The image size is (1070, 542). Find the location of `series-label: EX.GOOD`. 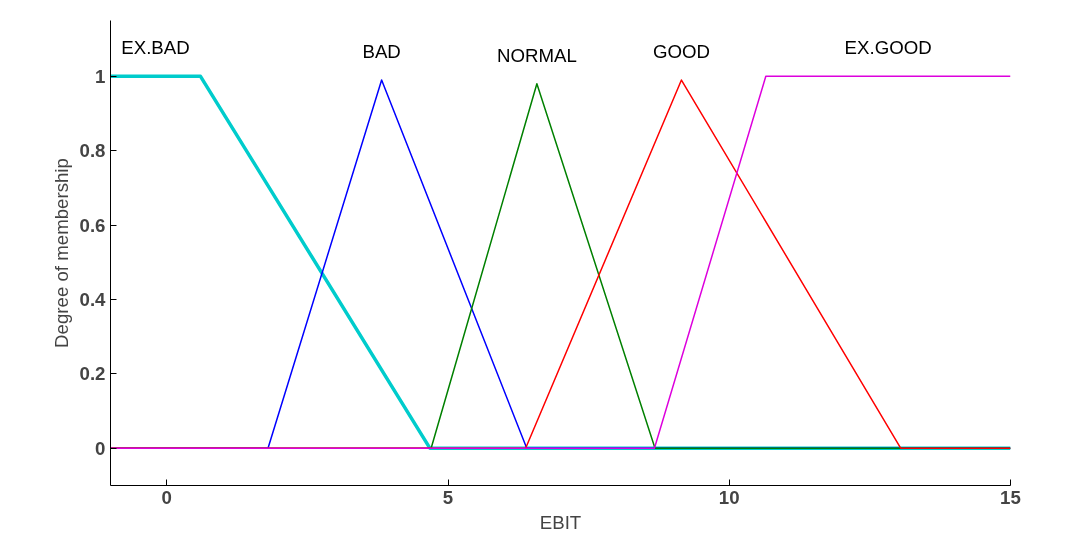

series-label: EX.GOOD is located at coordinates (888, 48).